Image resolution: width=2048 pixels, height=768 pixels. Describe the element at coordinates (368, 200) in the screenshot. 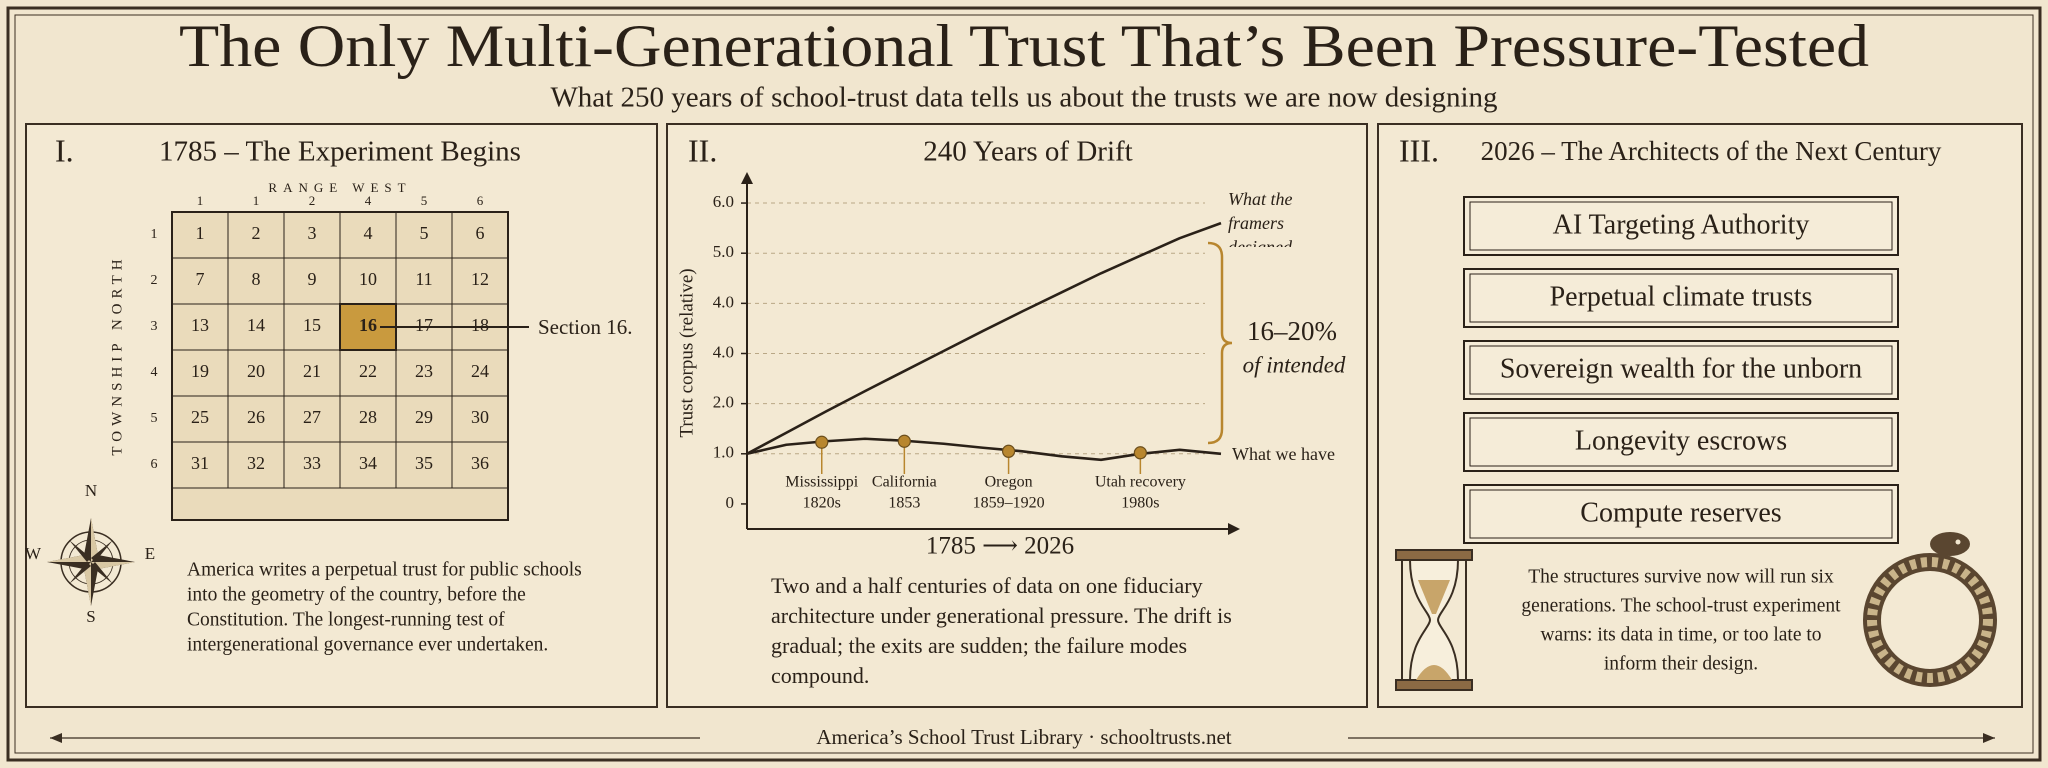

I see `column-label: 4` at that location.